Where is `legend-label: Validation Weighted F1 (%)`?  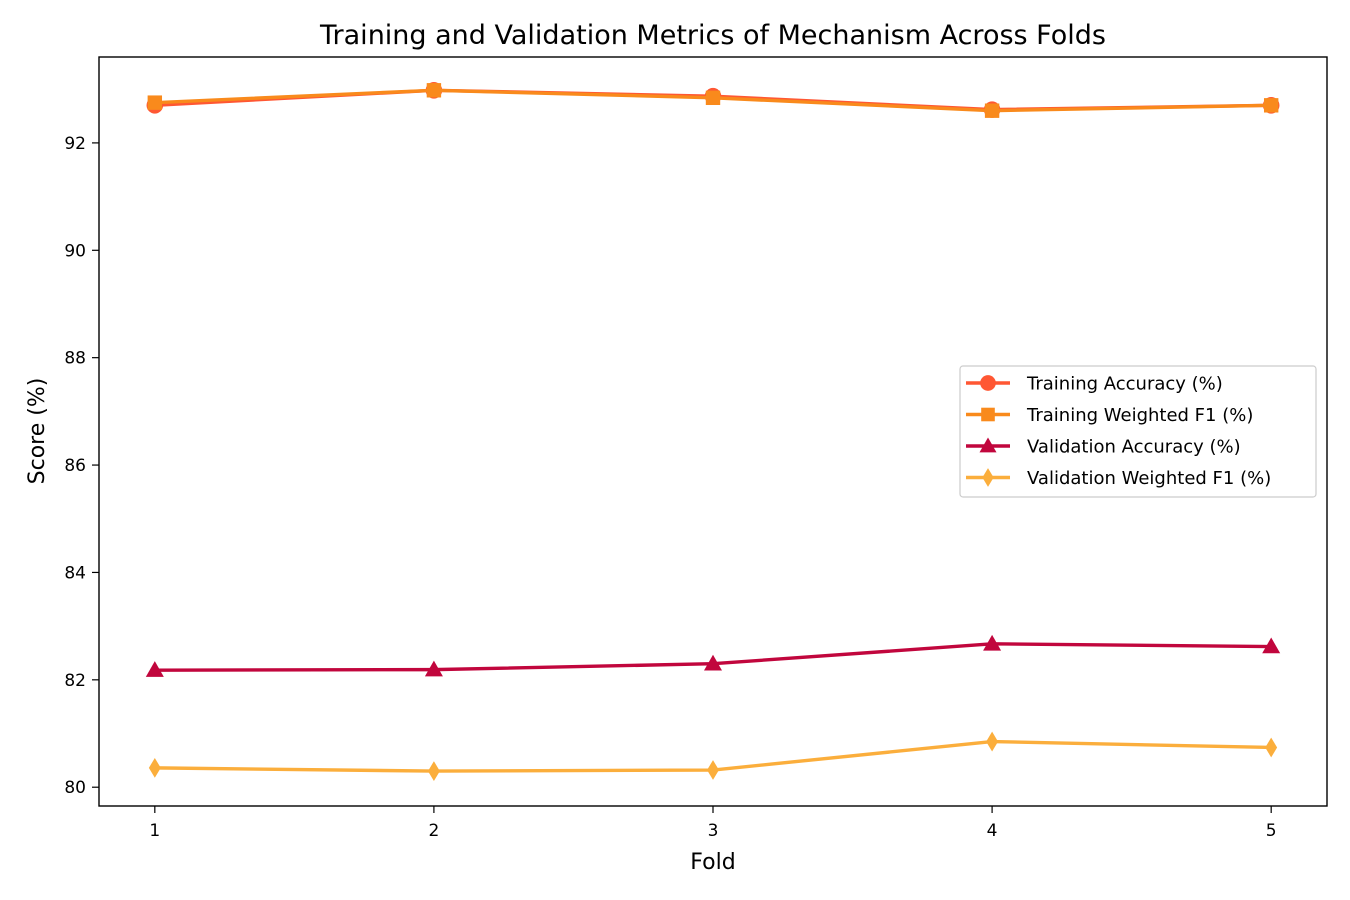
legend-label: Validation Weighted F1 (%) is located at coordinates (1149, 478).